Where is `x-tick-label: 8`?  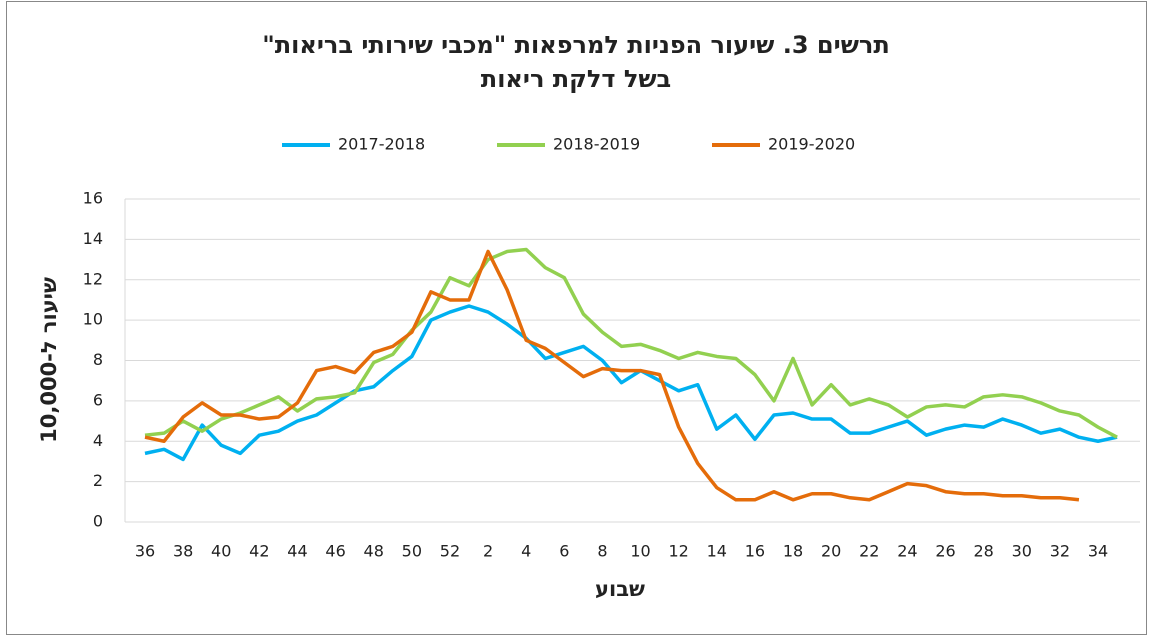 x-tick-label: 8 is located at coordinates (602, 551).